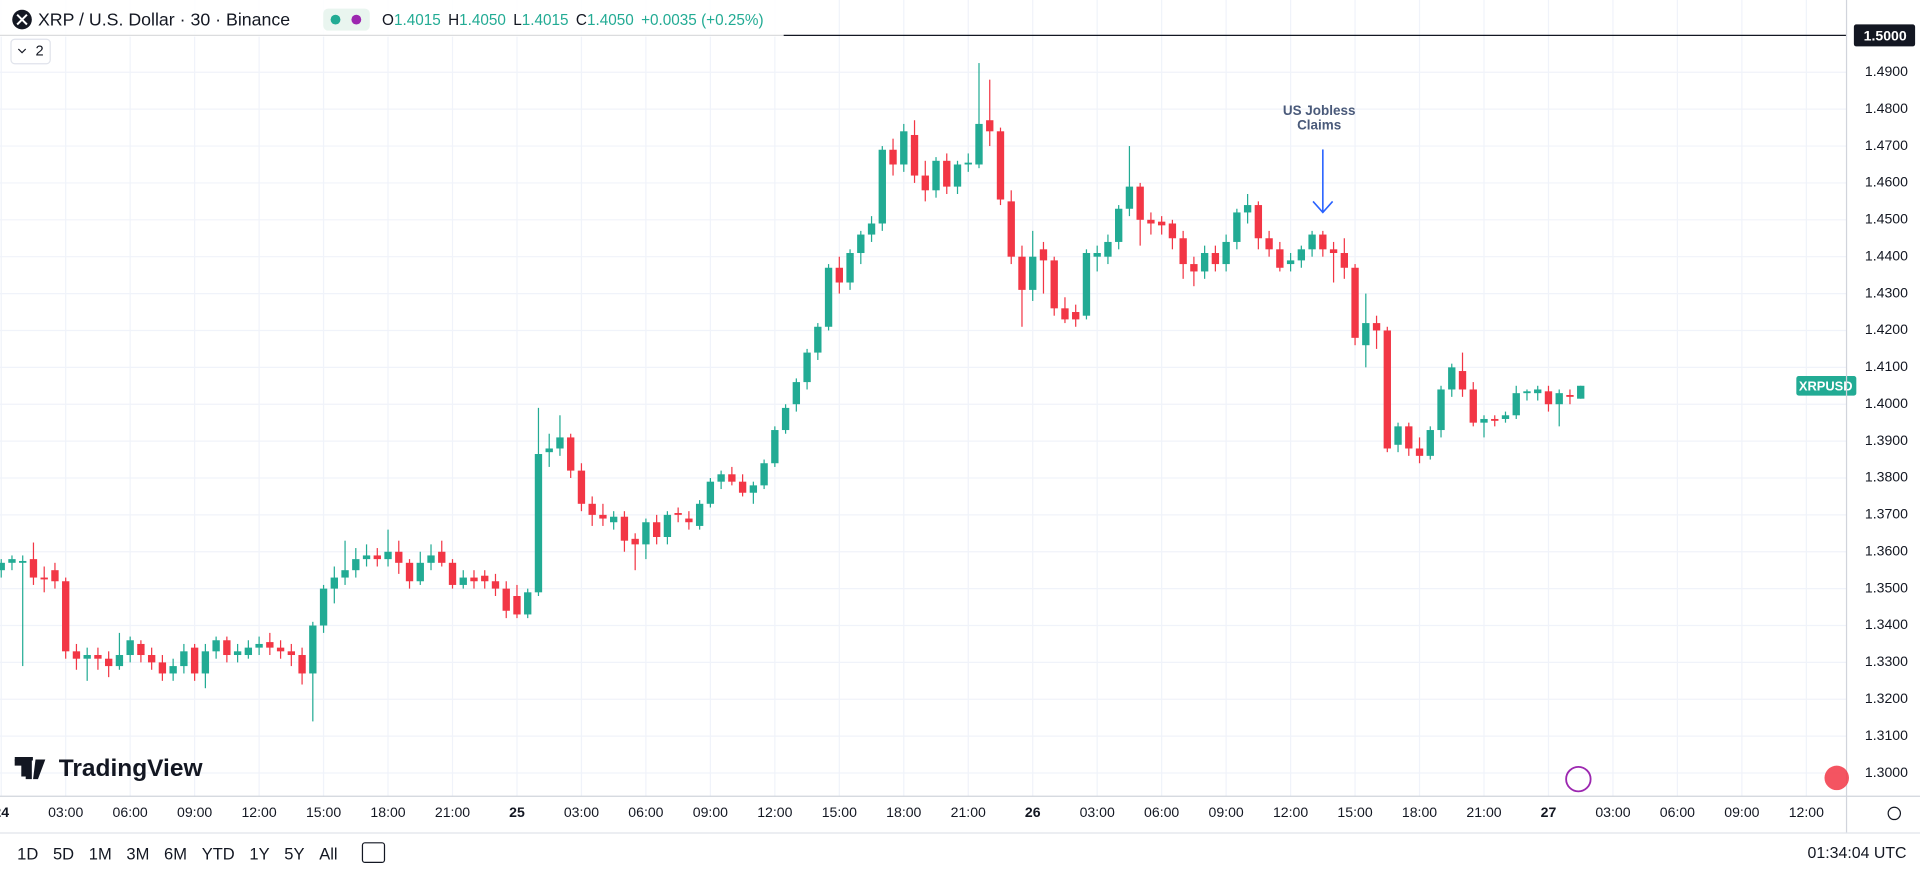 This screenshot has height=871, width=1920. Describe the element at coordinates (30, 51) in the screenshot. I see `indicator-toggle` at that location.